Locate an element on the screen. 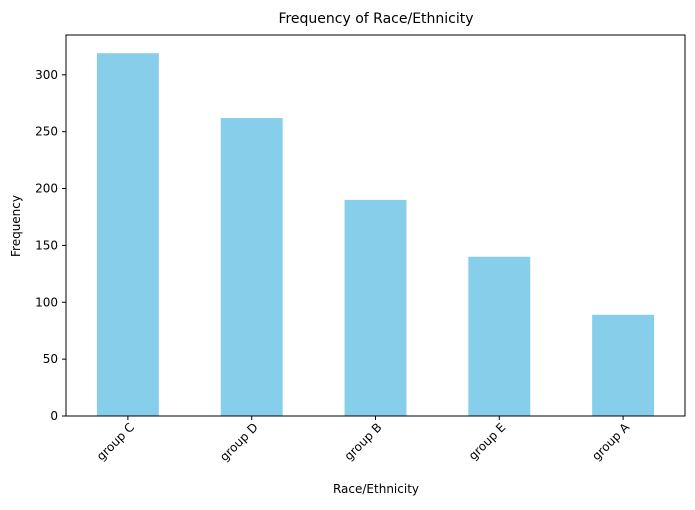  y-axis: 0 50 100 150 200 250 300 is located at coordinates (50, 245).